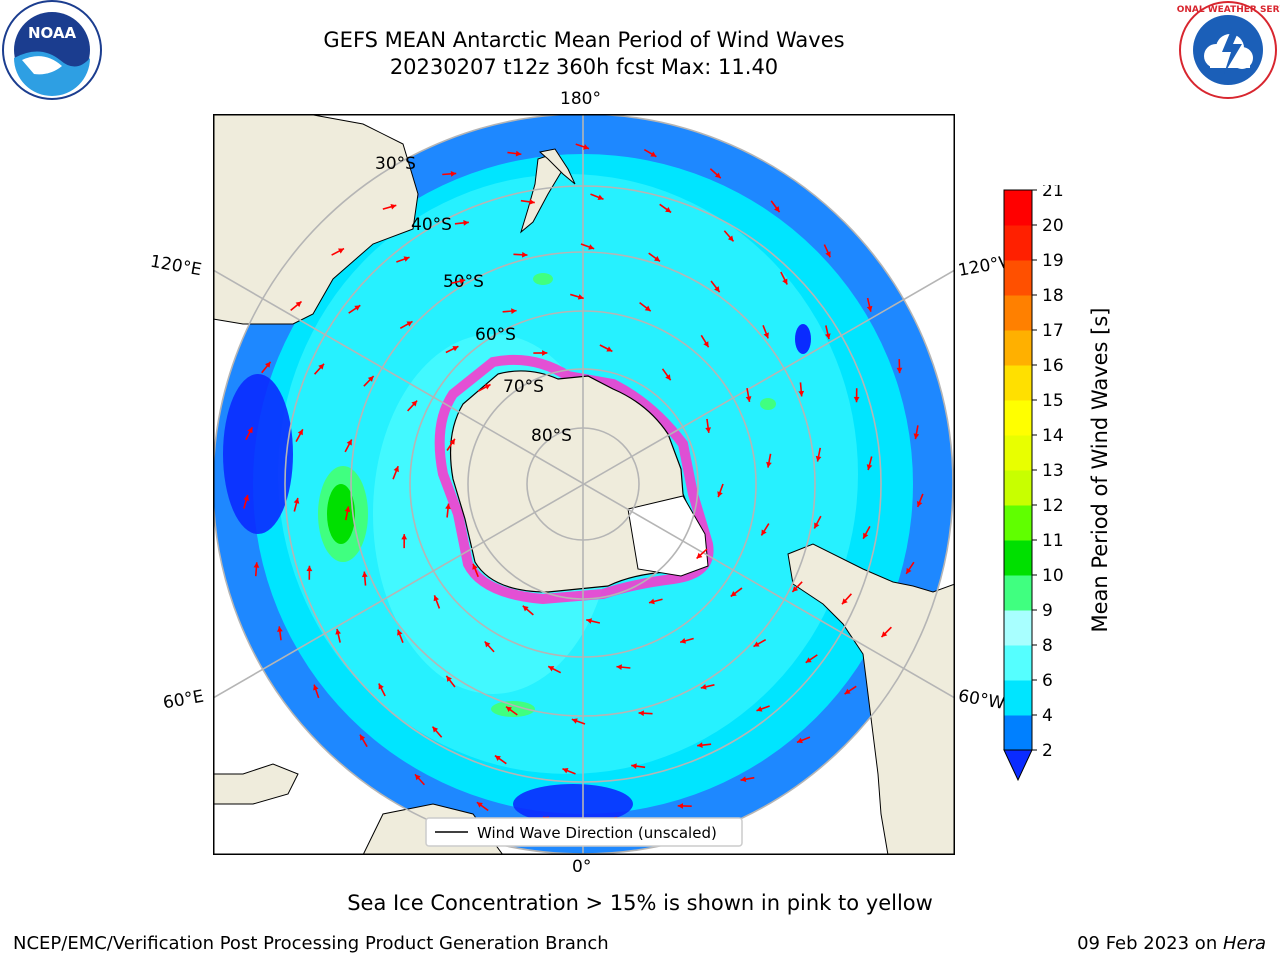 The height and width of the screenshot is (960, 1280). Describe the element at coordinates (1053, 576) in the screenshot. I see `colorbar-tick-label: 10` at that location.